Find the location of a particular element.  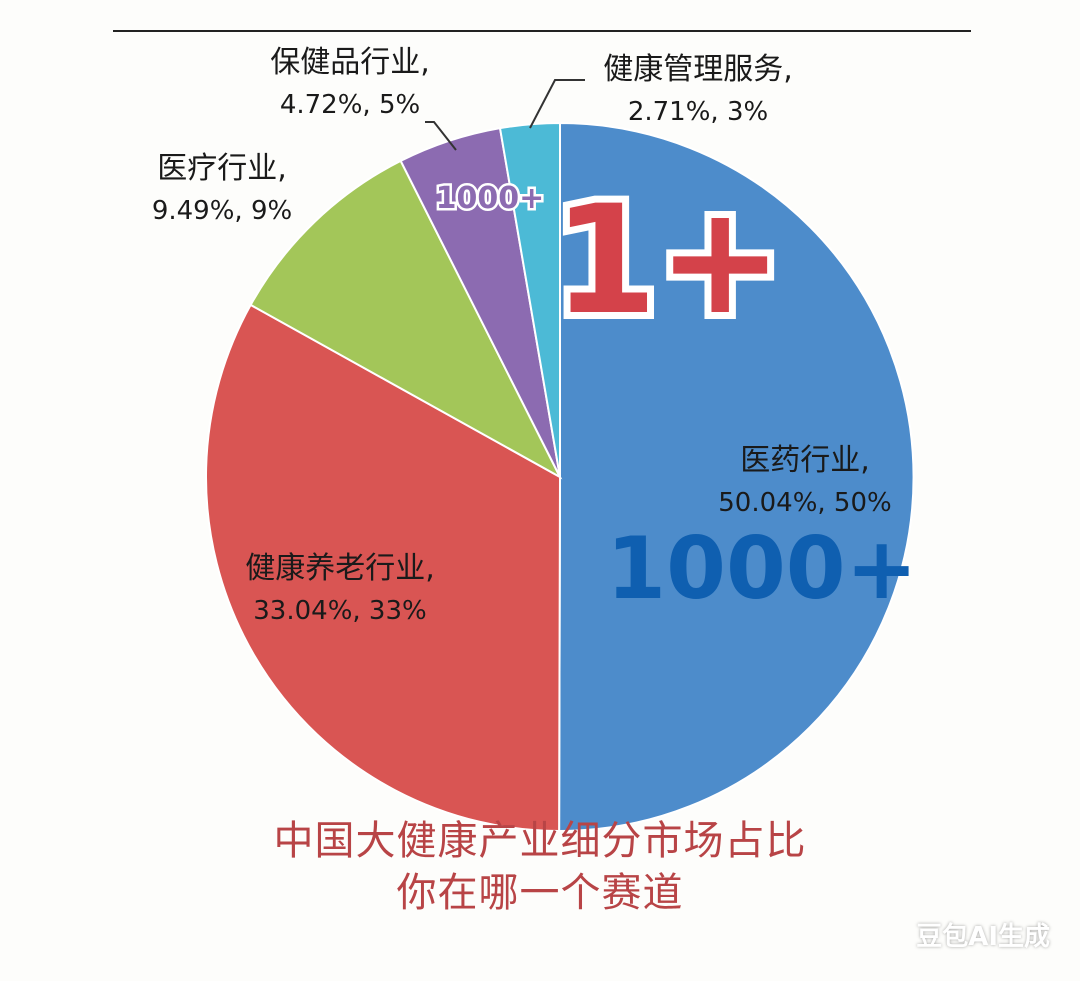

slice-pct-label-0: 50.04%, 50% is located at coordinates (804, 503).